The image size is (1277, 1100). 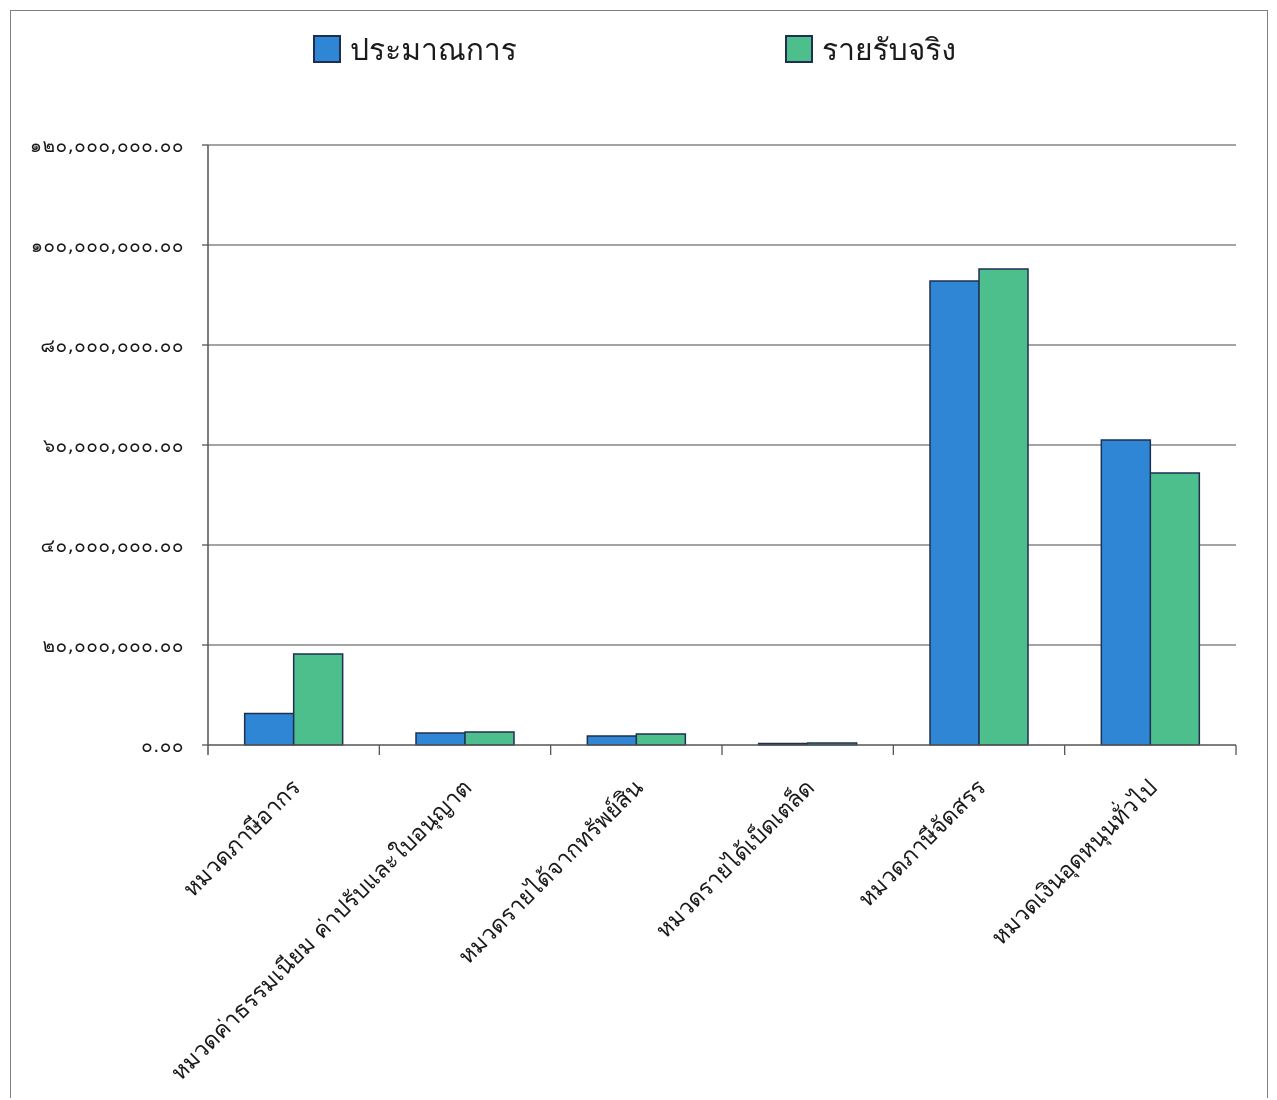 I want to click on x-tick-label: หมวดรายได้เบ็ดเตล็ด, so click(x=734, y=858).